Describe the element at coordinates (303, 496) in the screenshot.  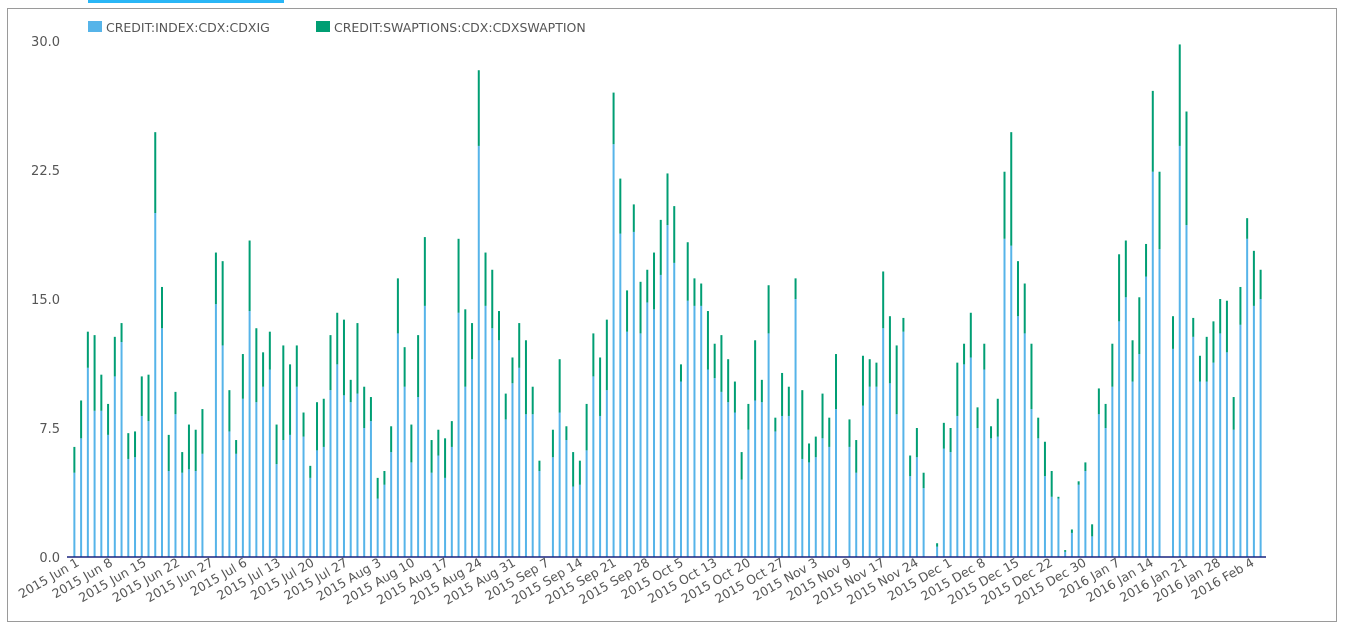
I see `bar-34-cdxig` at that location.